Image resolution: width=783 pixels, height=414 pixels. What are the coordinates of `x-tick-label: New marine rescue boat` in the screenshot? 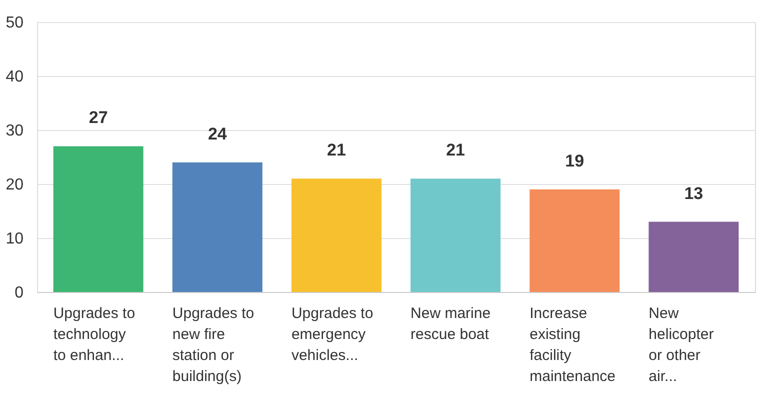 It's located at (450, 324).